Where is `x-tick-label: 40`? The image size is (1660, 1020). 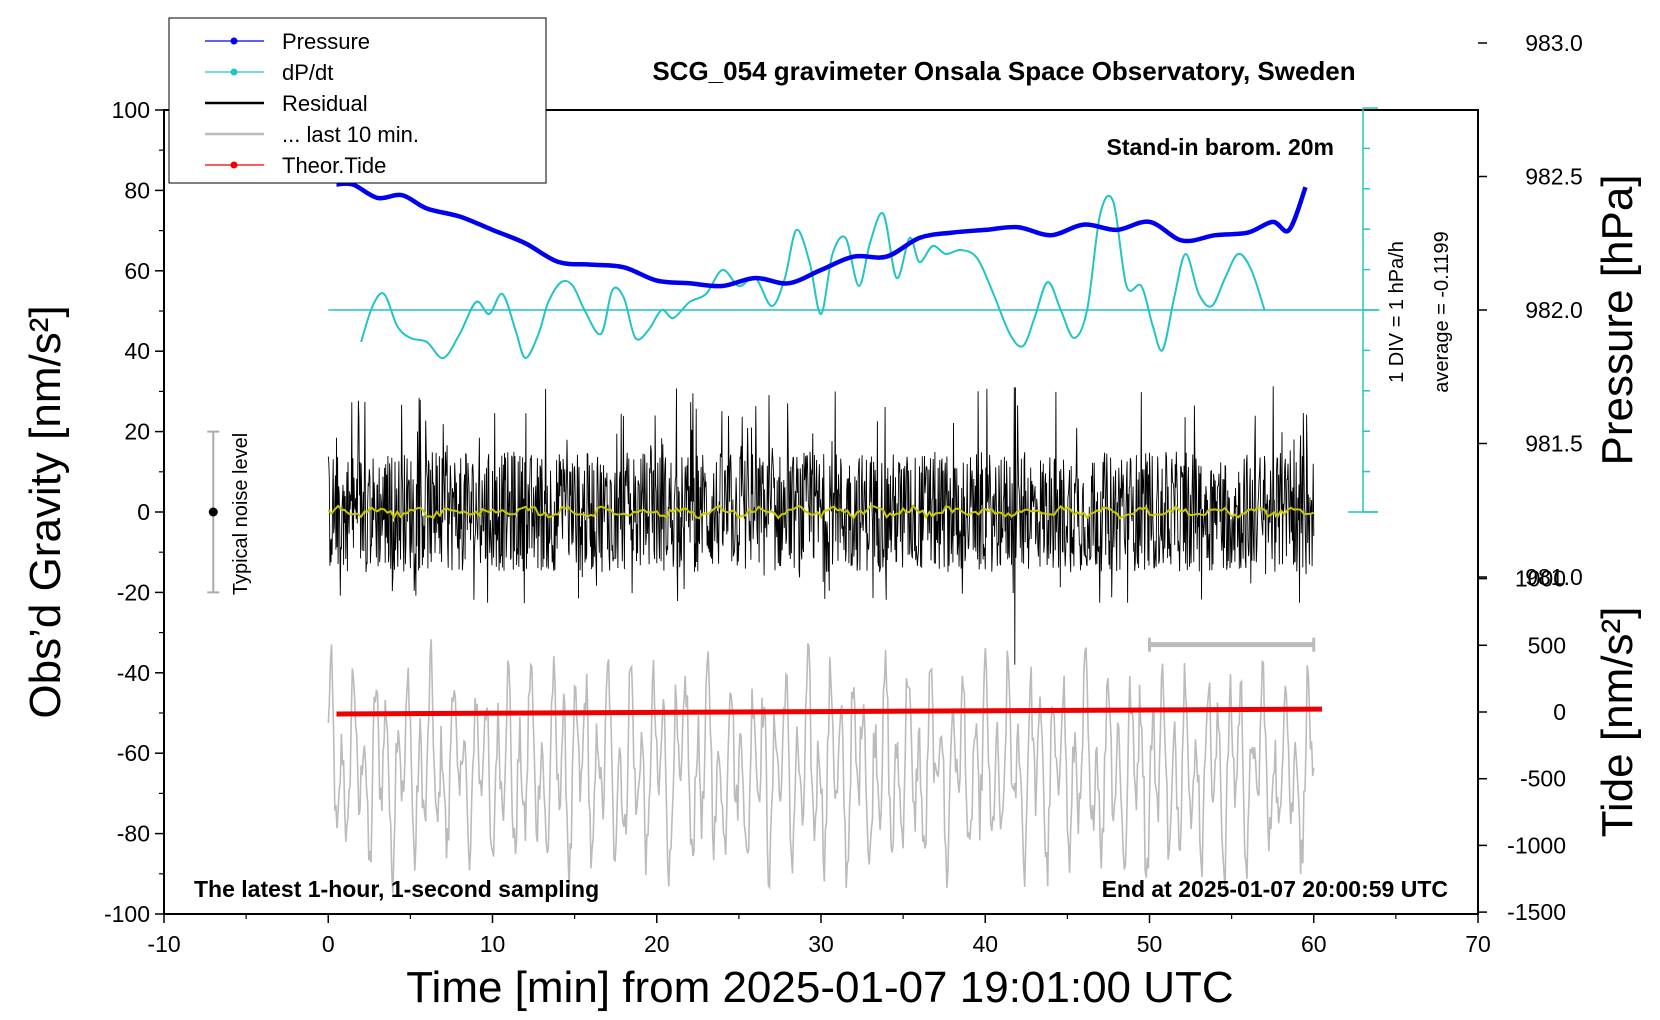 x-tick-label: 40 is located at coordinates (985, 944).